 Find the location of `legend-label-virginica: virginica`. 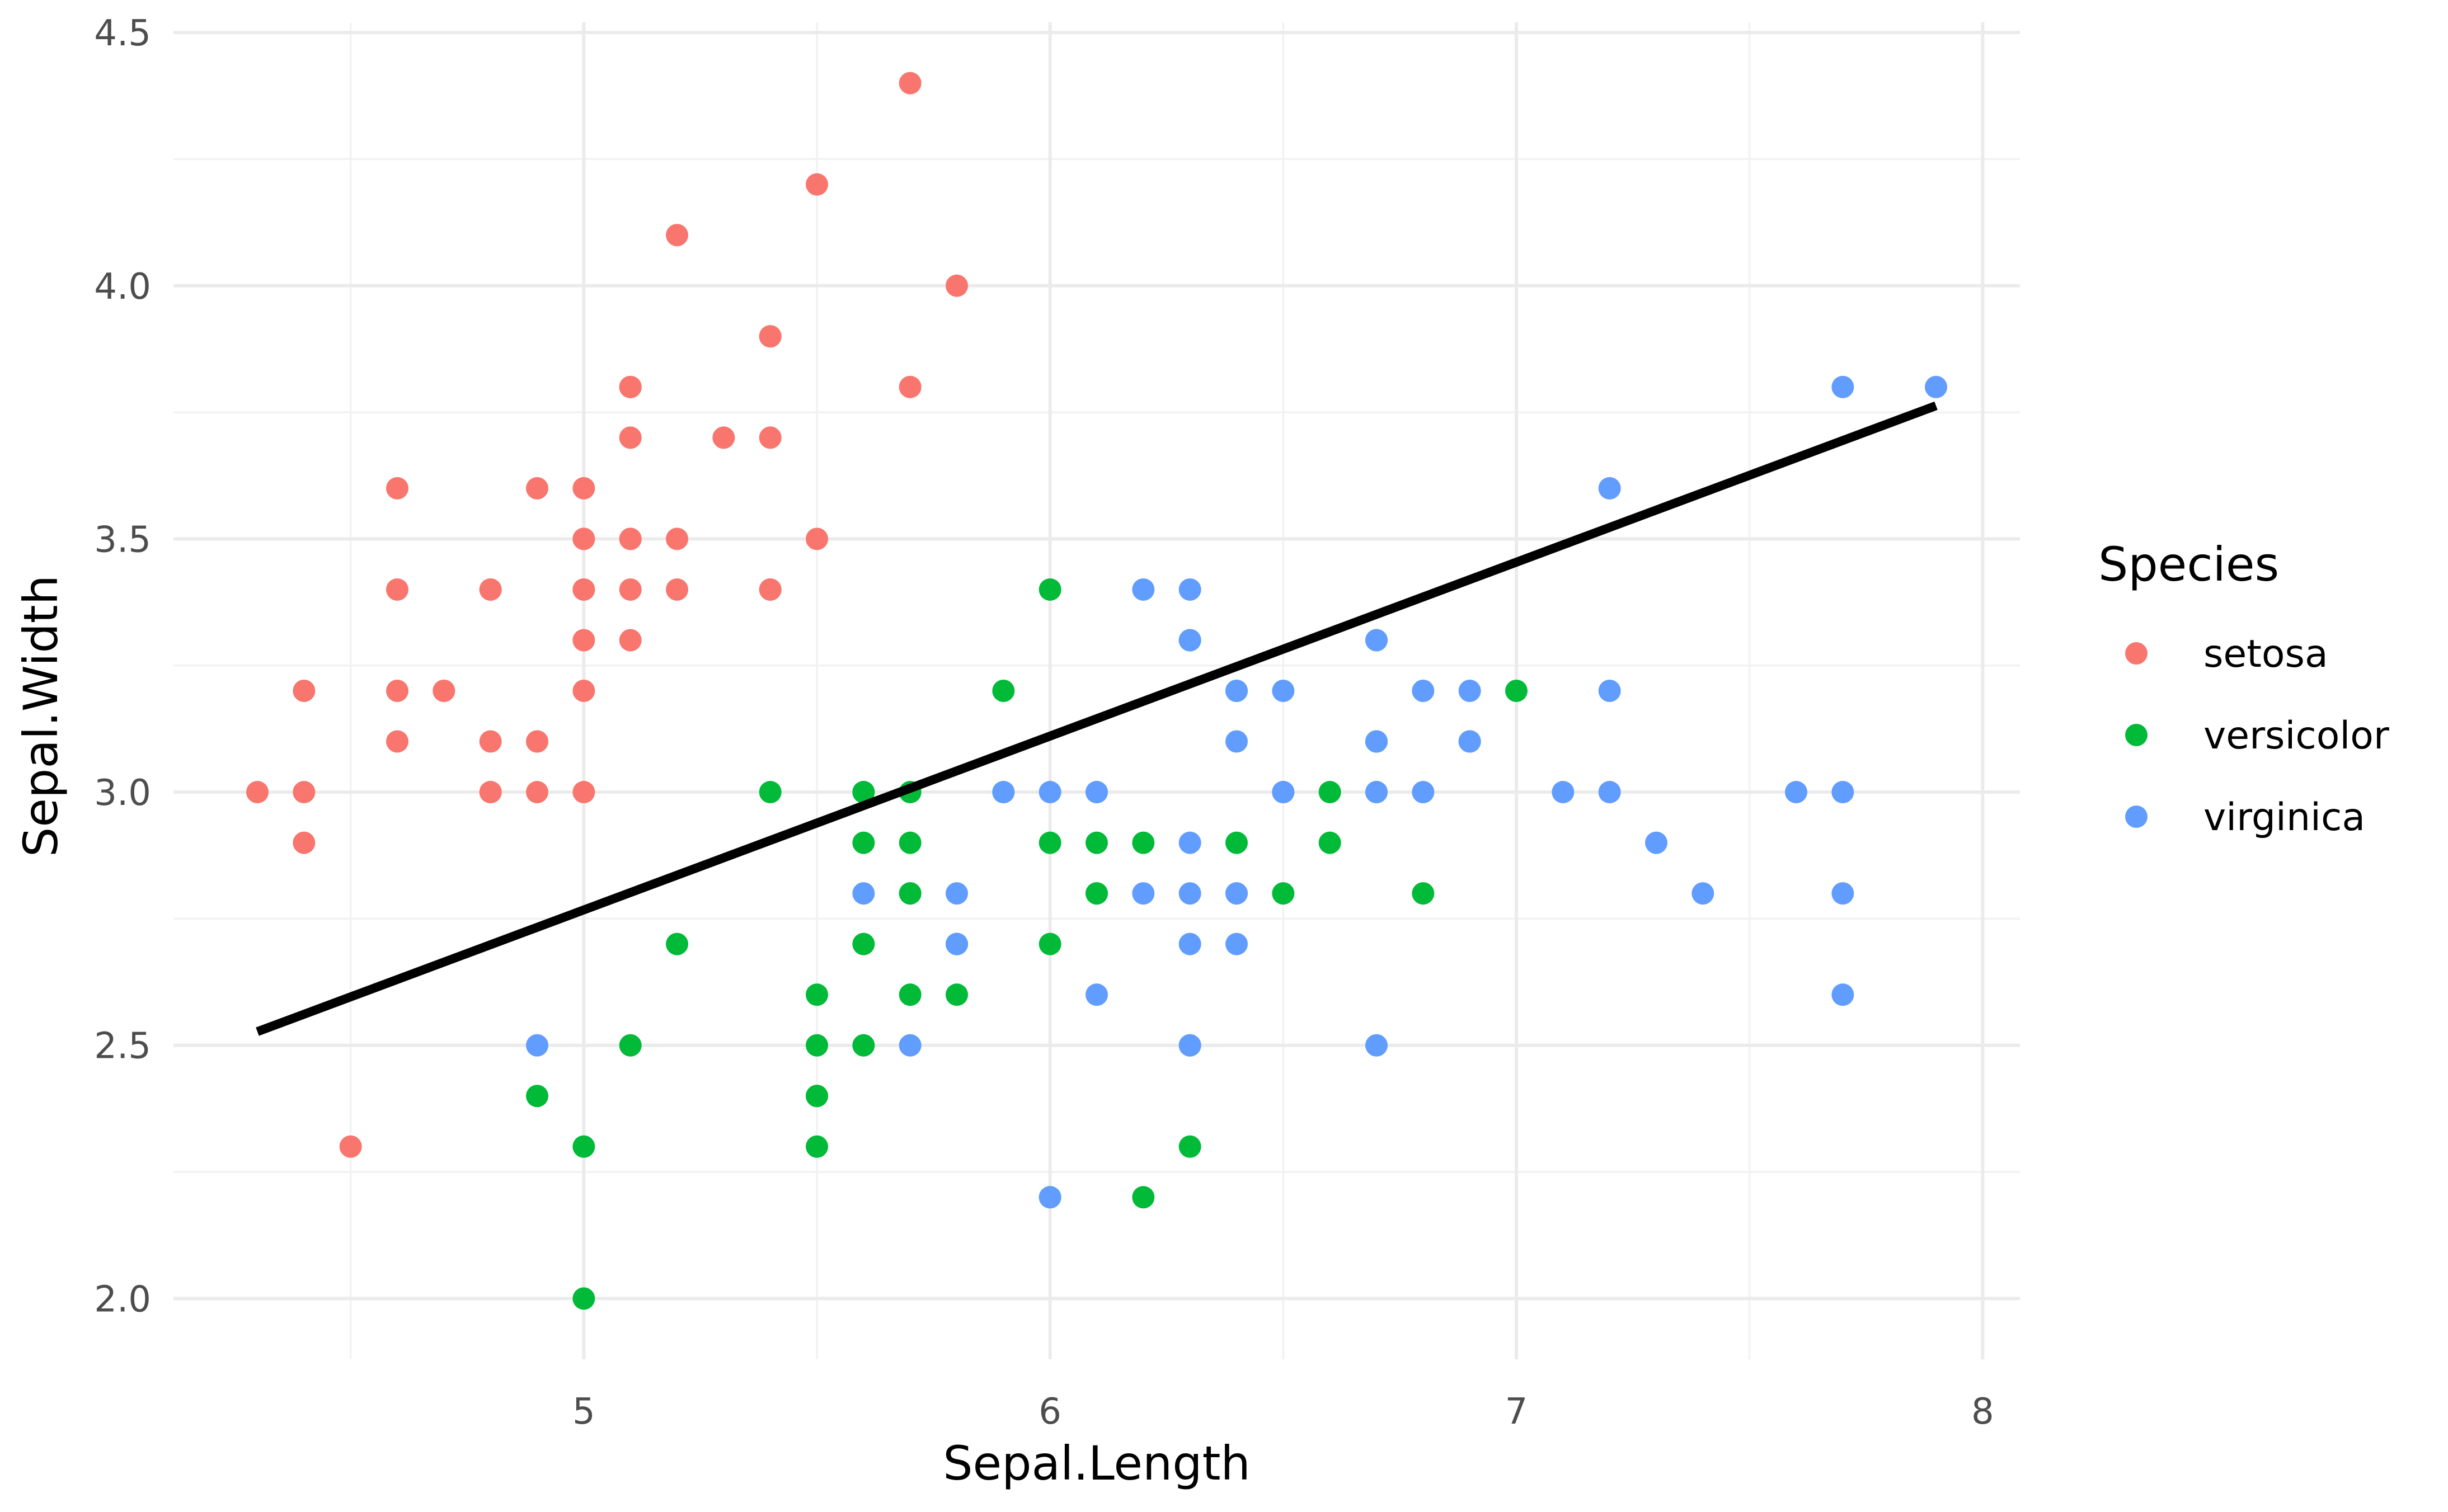

legend-label-virginica: virginica is located at coordinates (2284, 818).